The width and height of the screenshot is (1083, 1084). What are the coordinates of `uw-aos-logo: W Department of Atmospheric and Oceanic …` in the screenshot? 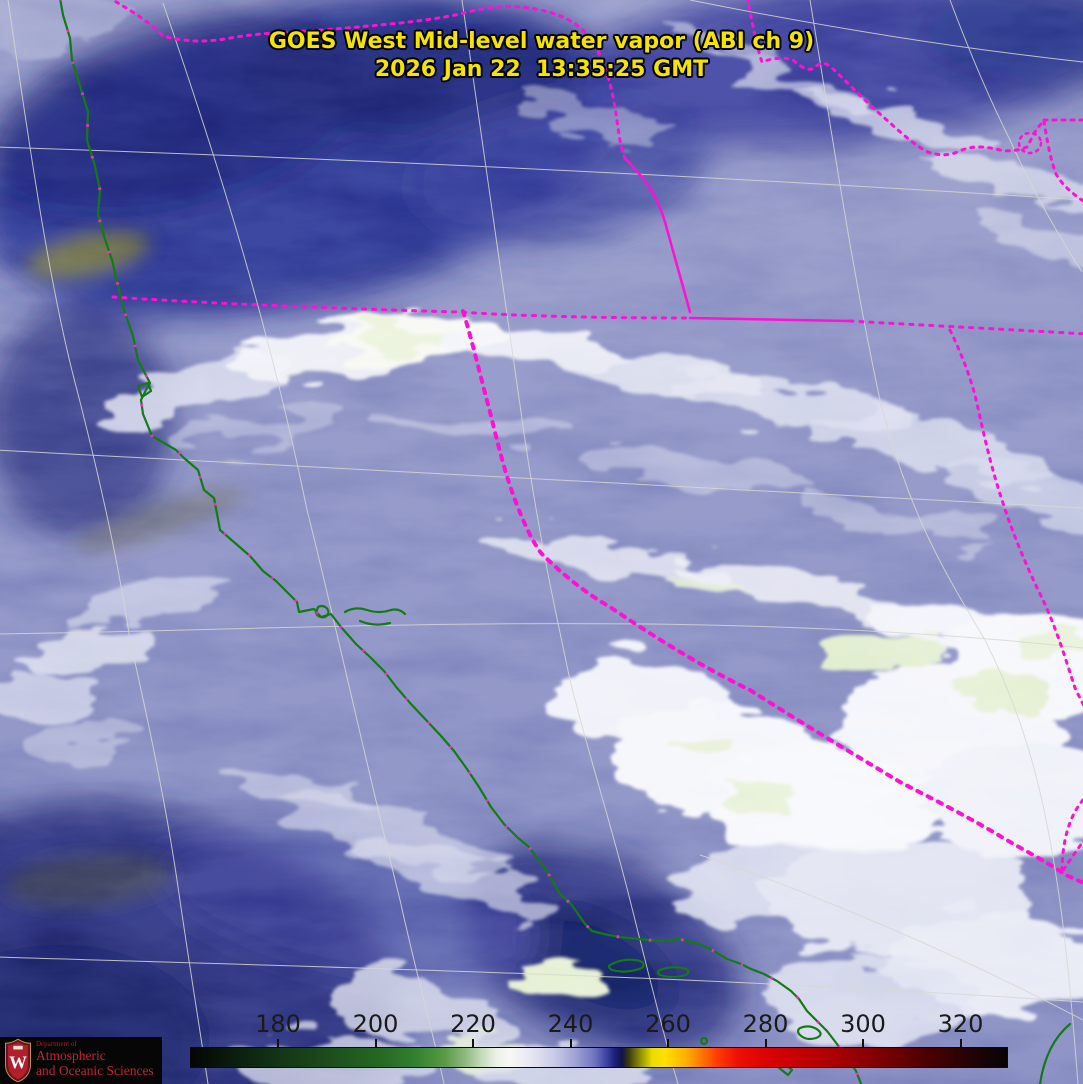 It's located at (81, 1060).